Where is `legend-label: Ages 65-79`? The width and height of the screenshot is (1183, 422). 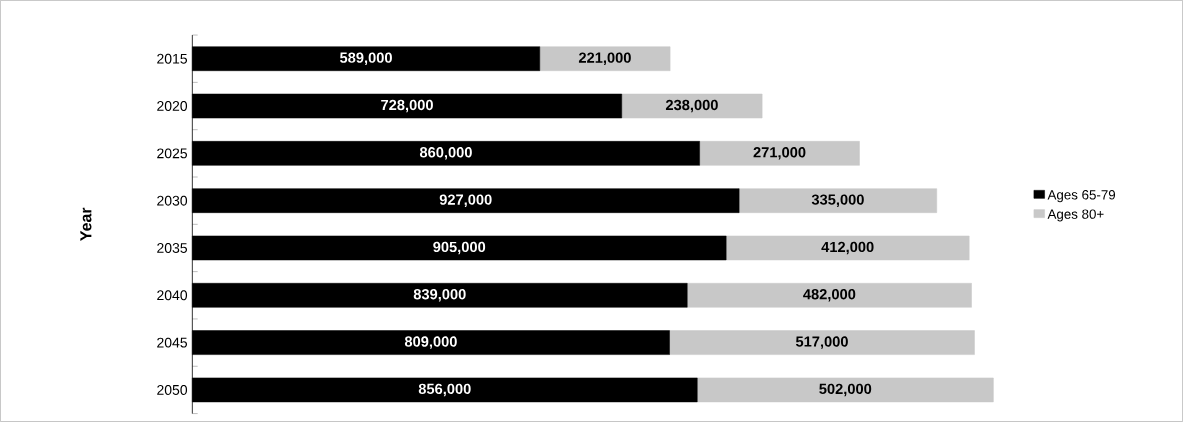
legend-label: Ages 65-79 is located at coordinates (1081, 196).